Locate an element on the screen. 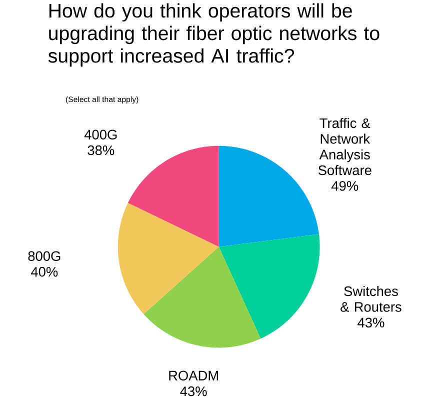 The height and width of the screenshot is (399, 448). slice-label: 400G is located at coordinates (100, 135).